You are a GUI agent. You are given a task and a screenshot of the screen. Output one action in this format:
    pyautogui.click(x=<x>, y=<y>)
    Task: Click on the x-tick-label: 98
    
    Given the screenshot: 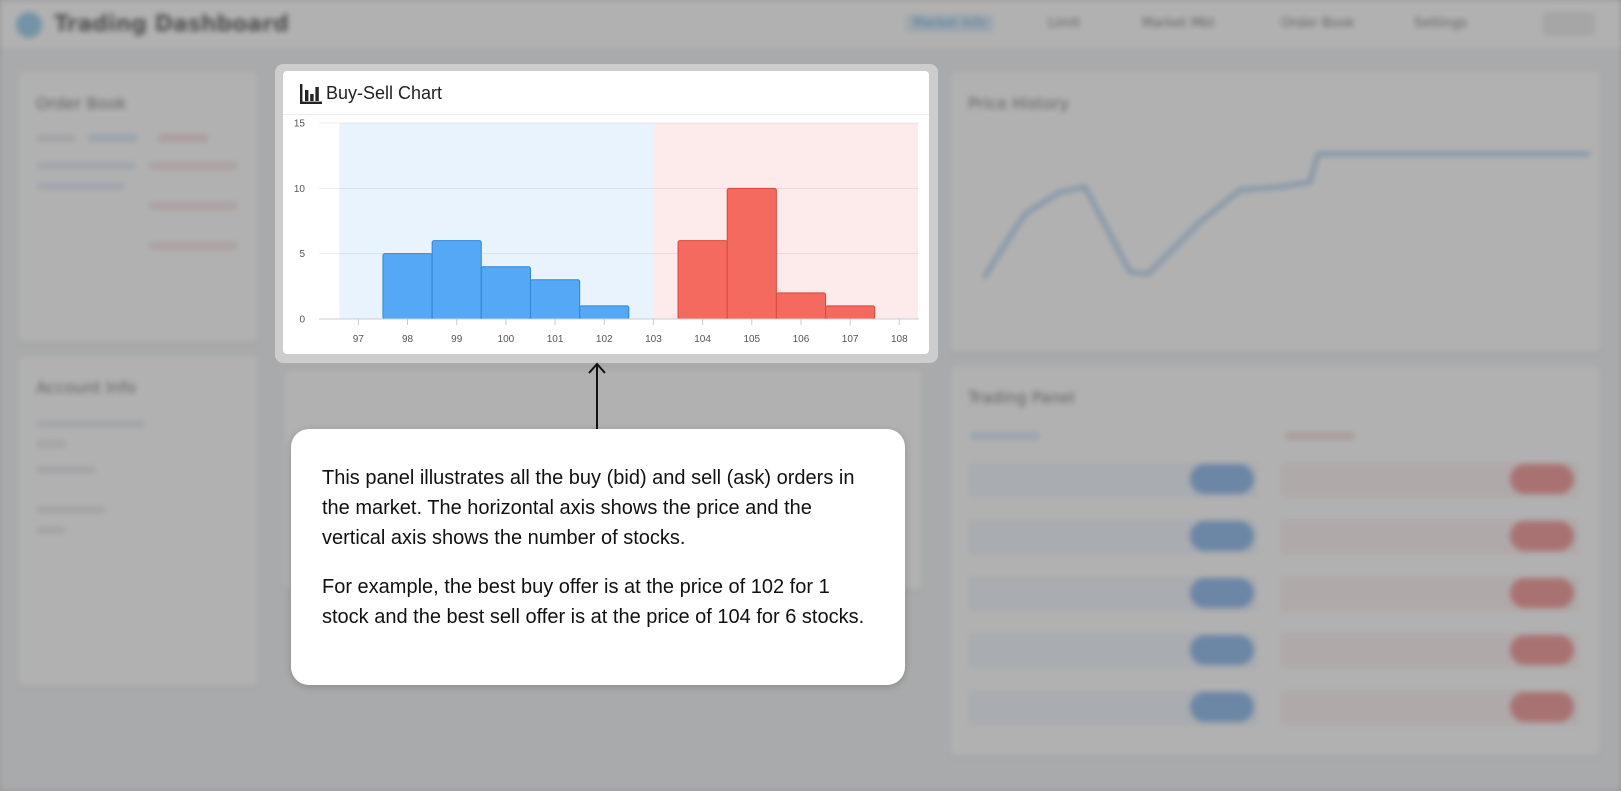 What is the action you would take?
    pyautogui.click(x=408, y=339)
    